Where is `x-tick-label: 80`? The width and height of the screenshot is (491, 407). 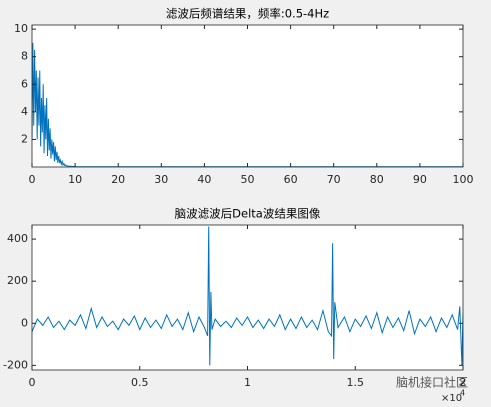 x-tick-label: 80 is located at coordinates (377, 179).